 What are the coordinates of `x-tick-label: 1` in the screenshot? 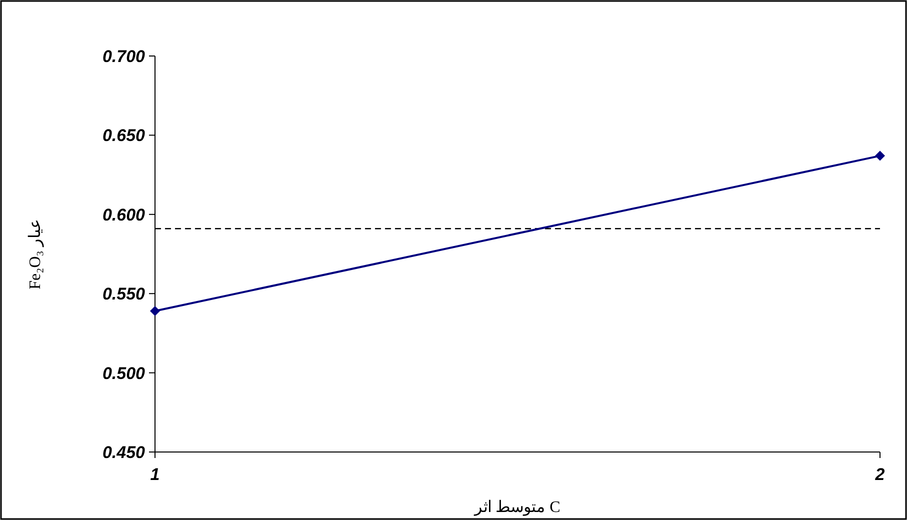 It's located at (155, 474).